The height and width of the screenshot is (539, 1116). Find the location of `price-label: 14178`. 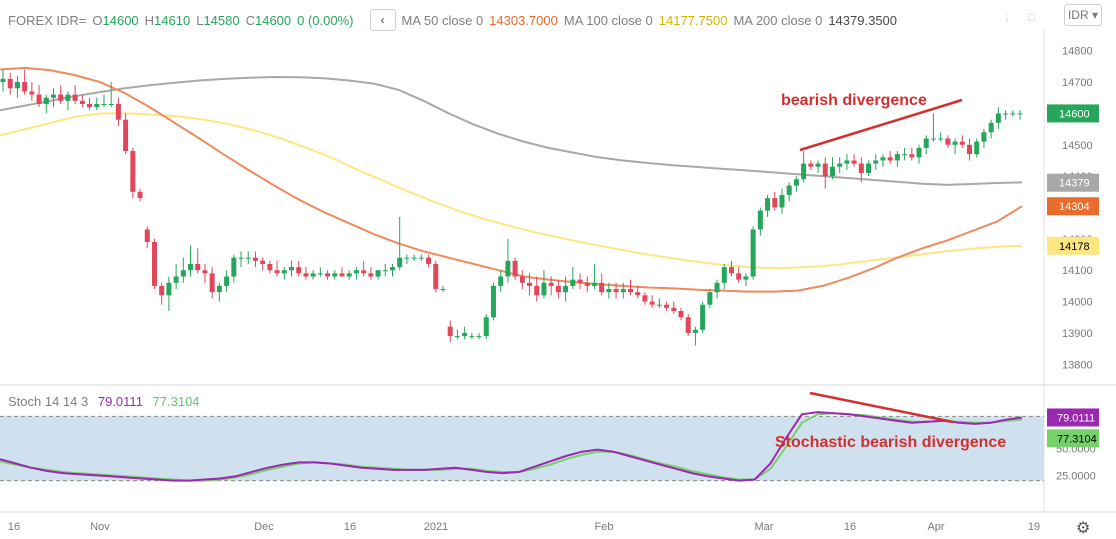

price-label: 14178 is located at coordinates (1074, 247).